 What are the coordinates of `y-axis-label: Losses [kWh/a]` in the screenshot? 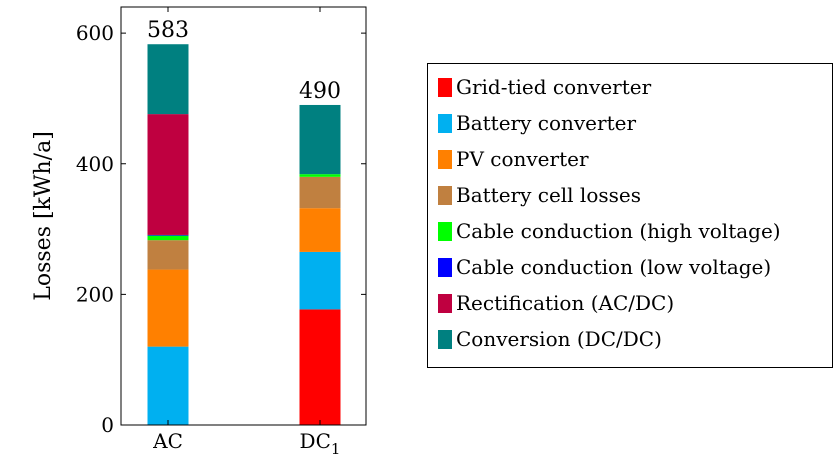 It's located at (43, 216).